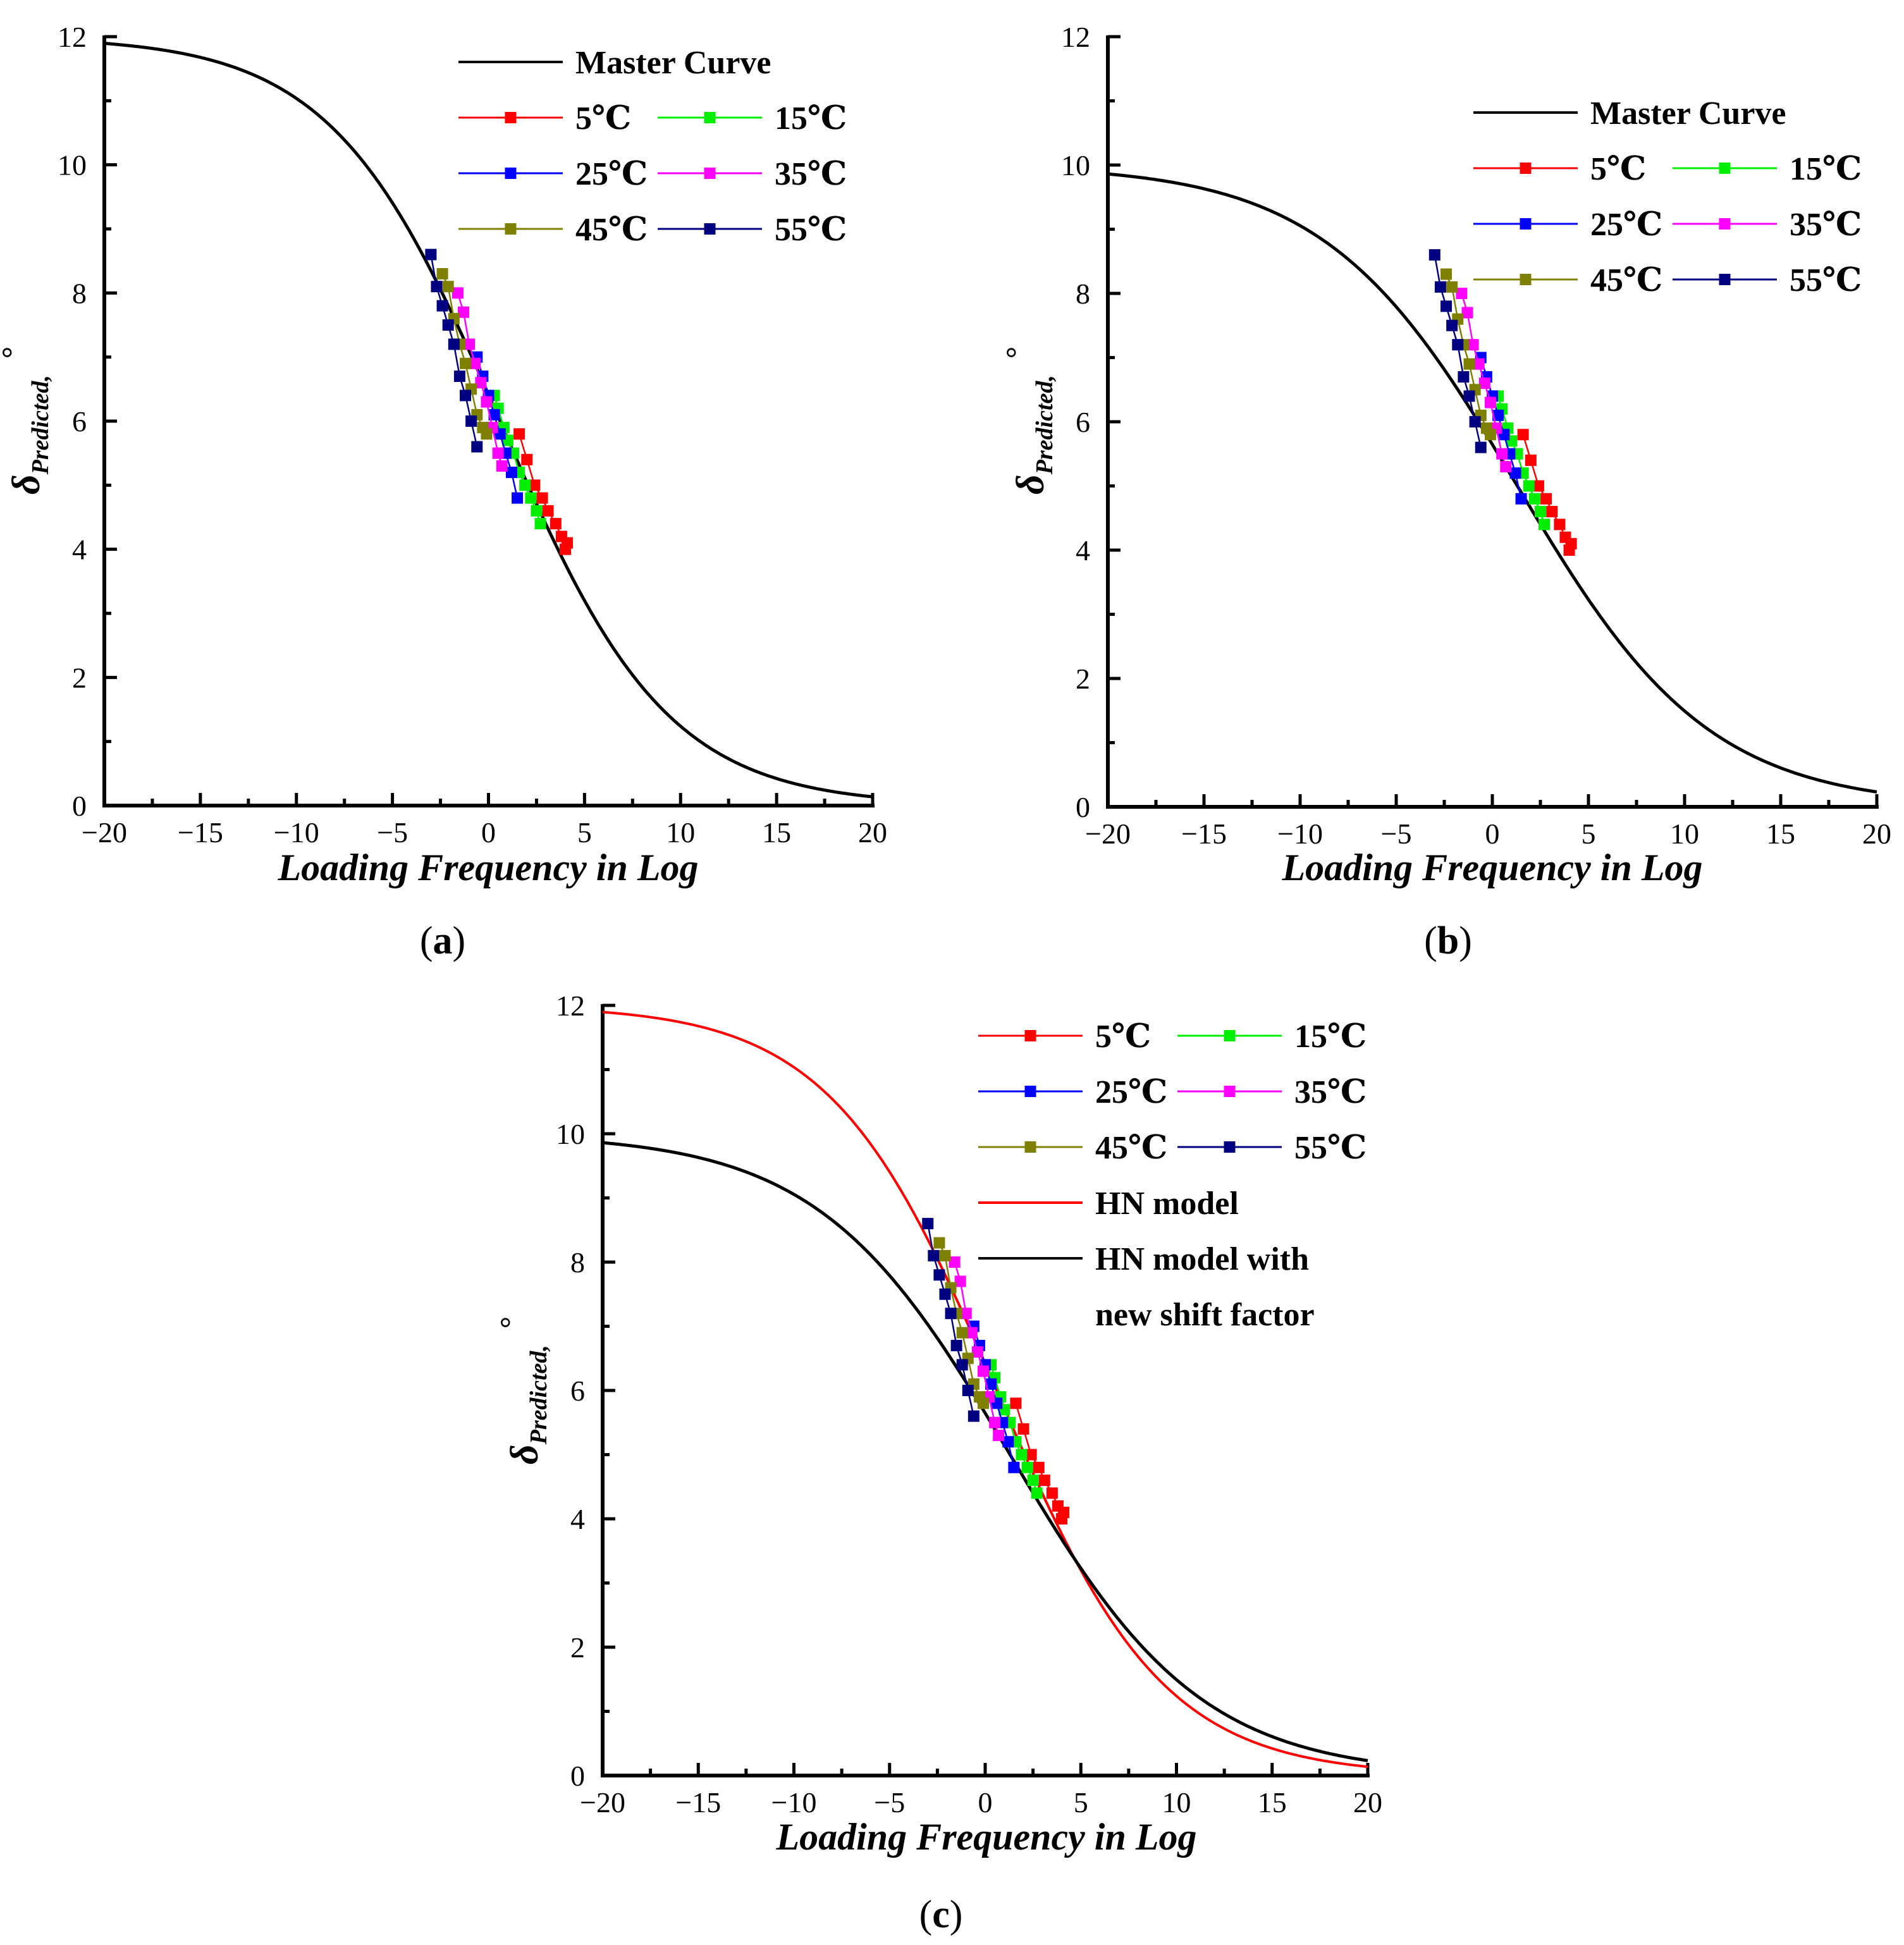 Image resolution: width=1904 pixels, height=1945 pixels. Describe the element at coordinates (1083, 679) in the screenshot. I see `y-tick-label: 2` at that location.